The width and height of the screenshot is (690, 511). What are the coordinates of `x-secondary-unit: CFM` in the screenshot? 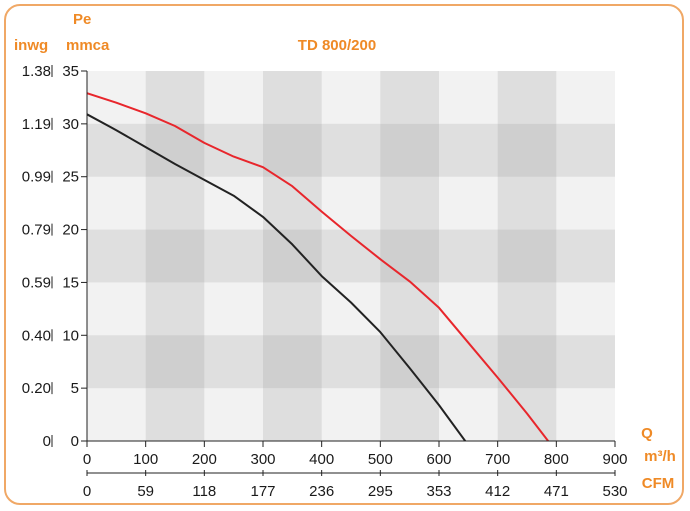 It's located at (658, 483).